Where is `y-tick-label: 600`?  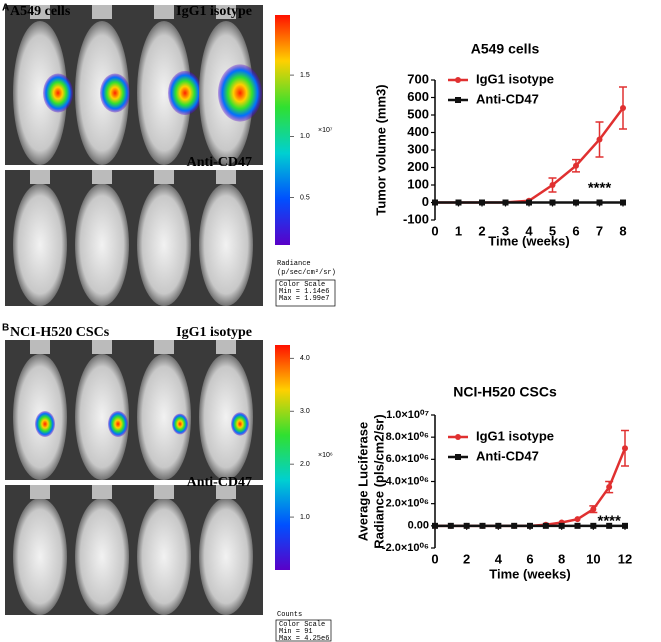
y-tick-label: 600 is located at coordinates (418, 96).